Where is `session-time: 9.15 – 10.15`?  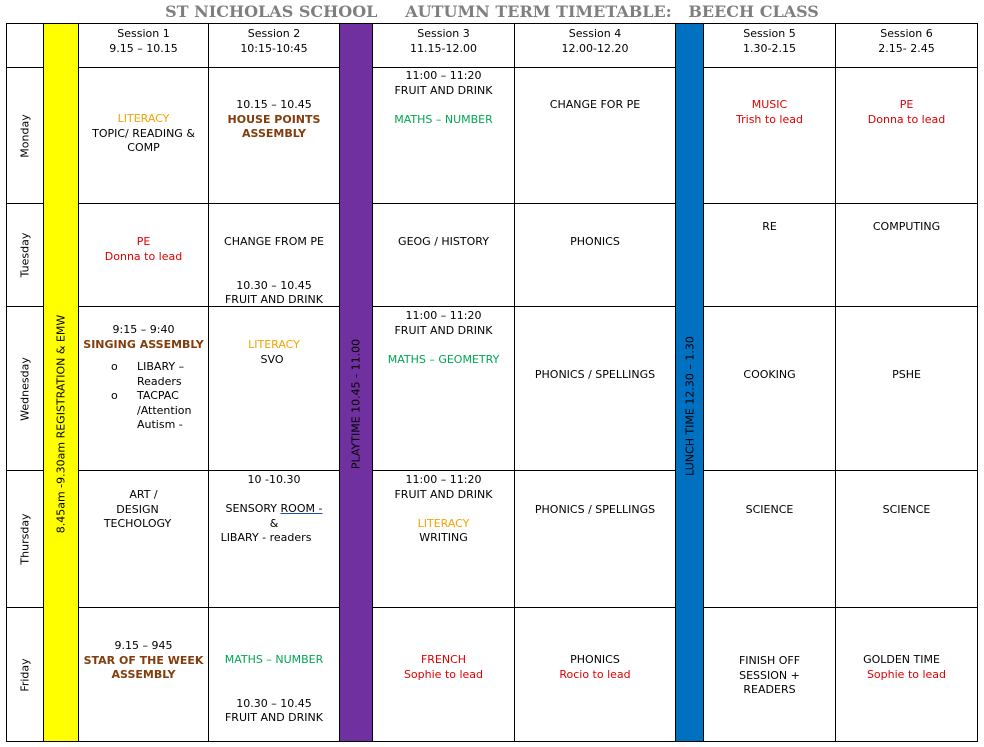
session-time: 9.15 – 10.15 is located at coordinates (143, 48).